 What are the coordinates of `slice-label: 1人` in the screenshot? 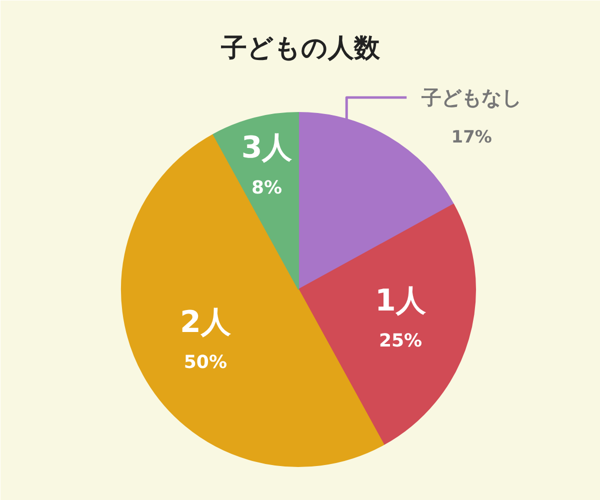 It's located at (401, 301).